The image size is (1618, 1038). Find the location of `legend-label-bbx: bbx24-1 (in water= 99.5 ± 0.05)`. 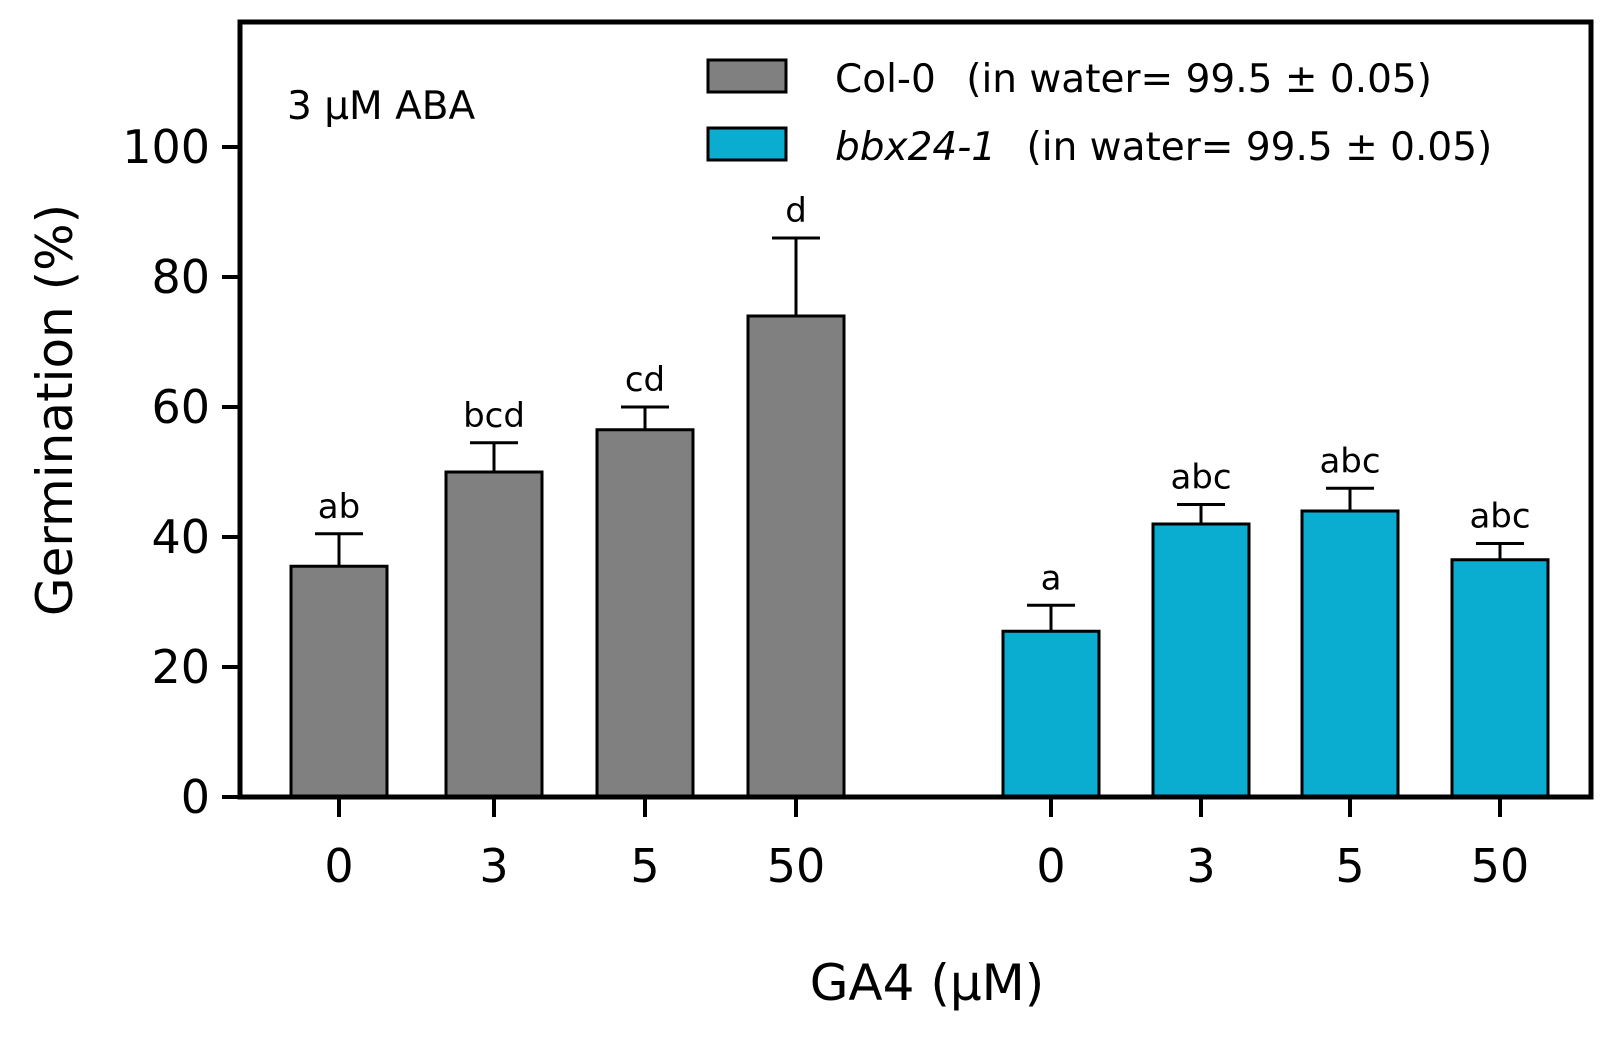

legend-label-bbx: bbx24-1 (in water= 99.5 ± 0.05) is located at coordinates (1163, 147).